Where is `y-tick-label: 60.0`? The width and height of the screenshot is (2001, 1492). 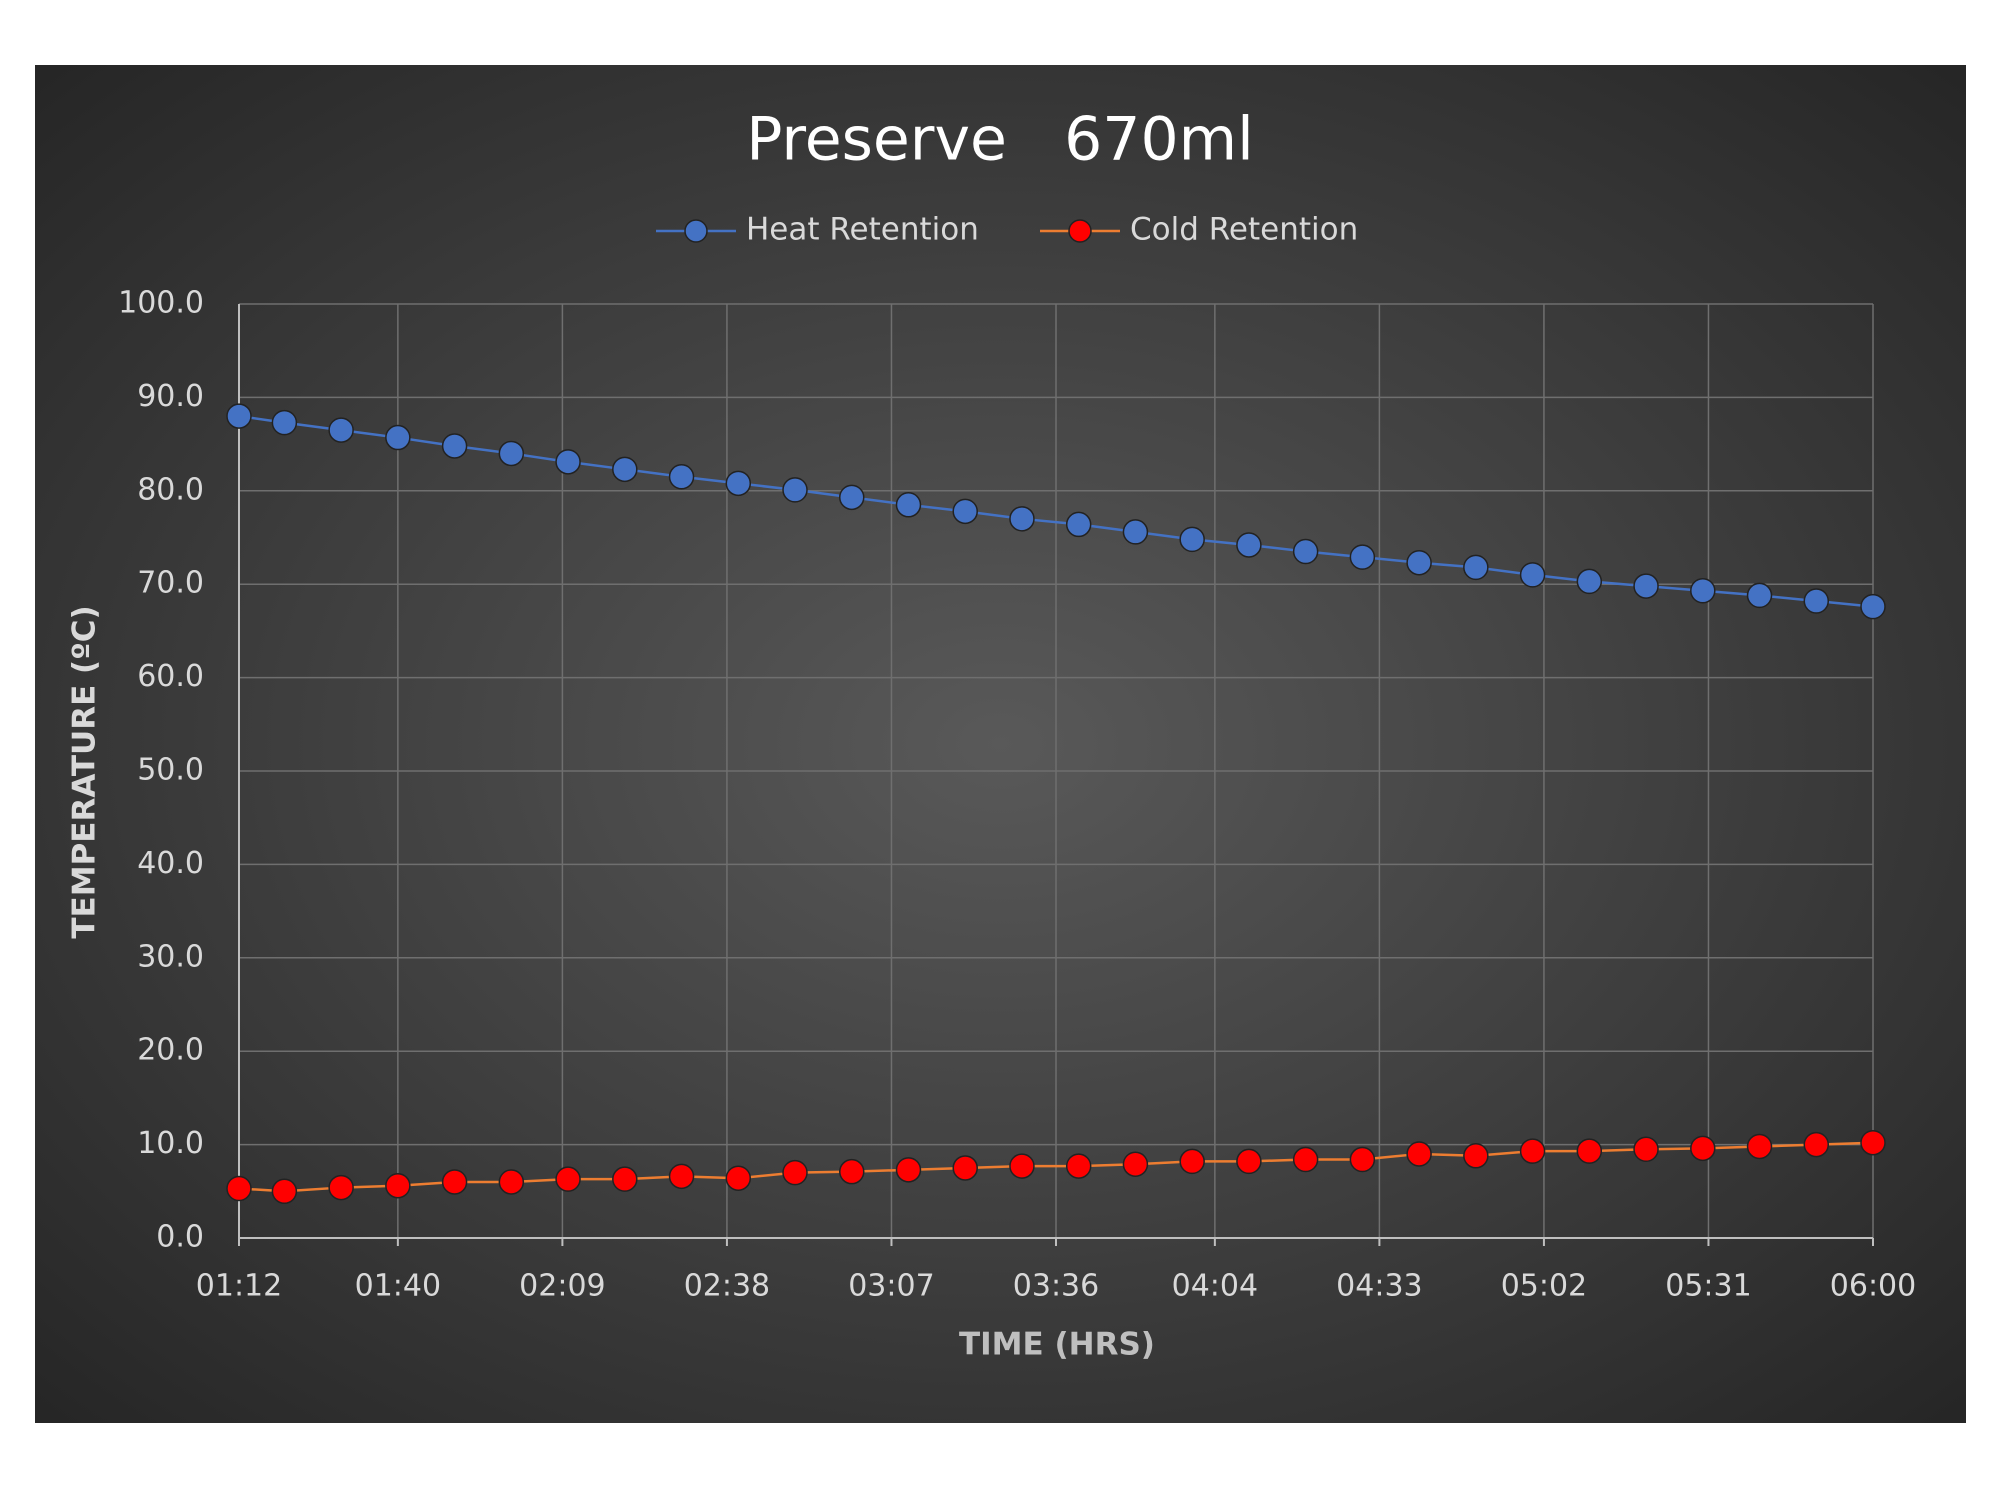 y-tick-label: 60.0 is located at coordinates (170, 676).